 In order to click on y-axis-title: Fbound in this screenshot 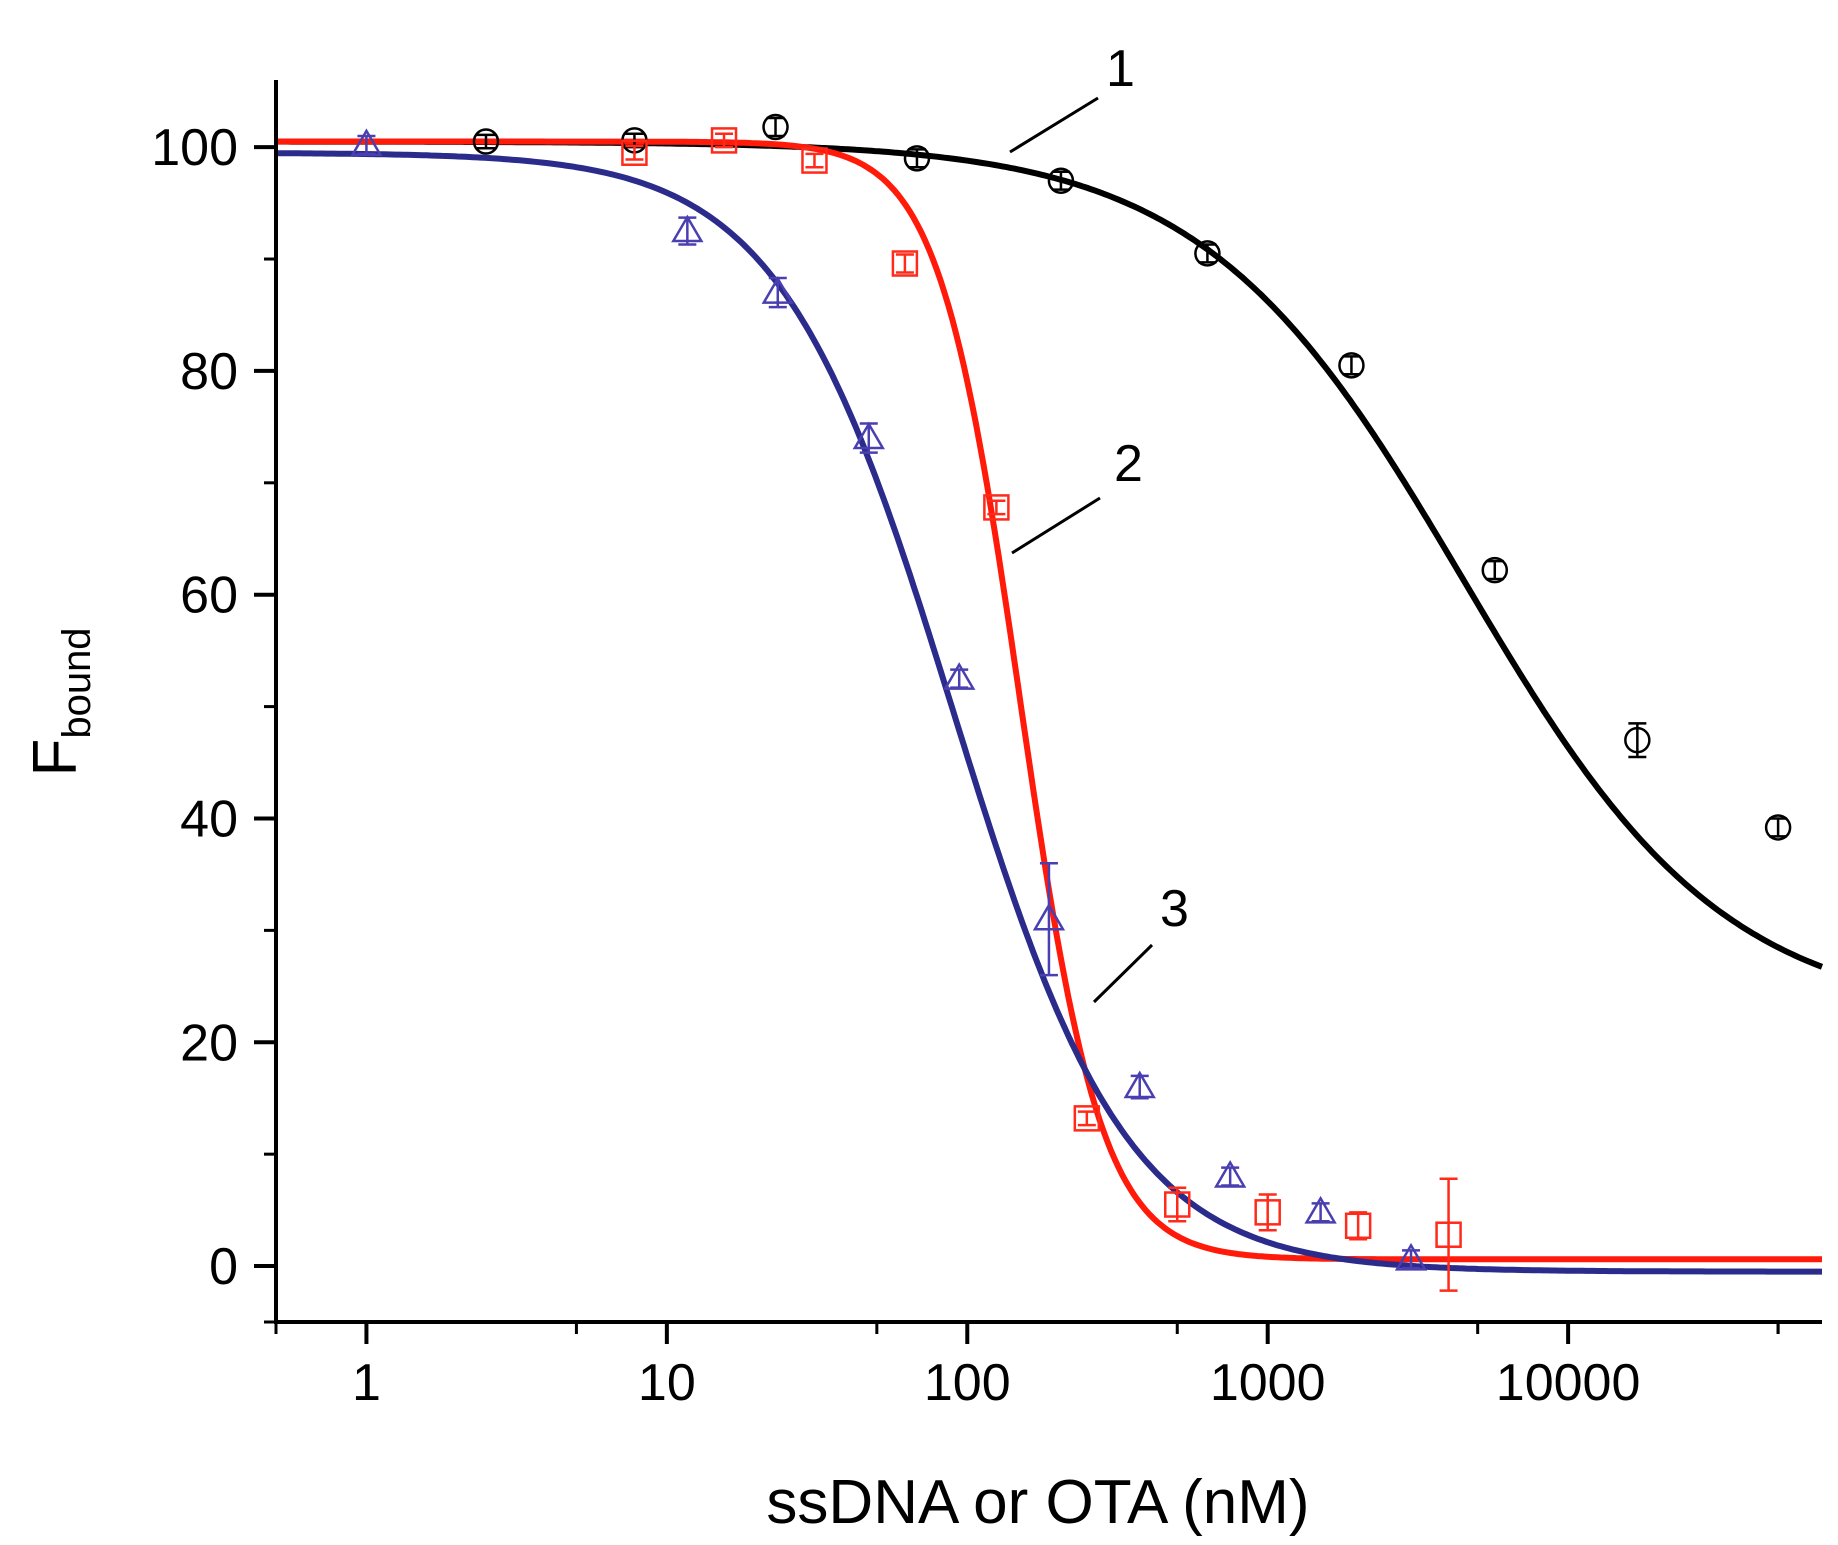, I will do `click(60, 701)`.